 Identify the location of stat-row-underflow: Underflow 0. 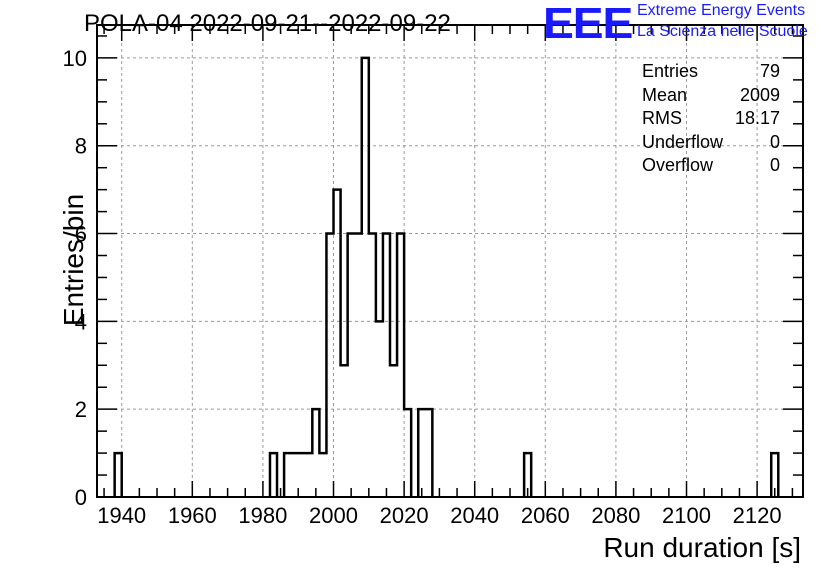
(711, 143).